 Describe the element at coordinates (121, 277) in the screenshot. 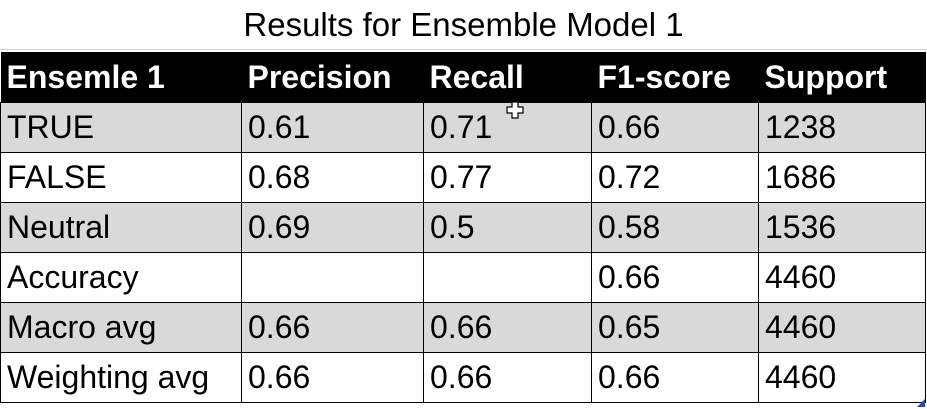

I see `row-label-cell: Accuracy` at that location.